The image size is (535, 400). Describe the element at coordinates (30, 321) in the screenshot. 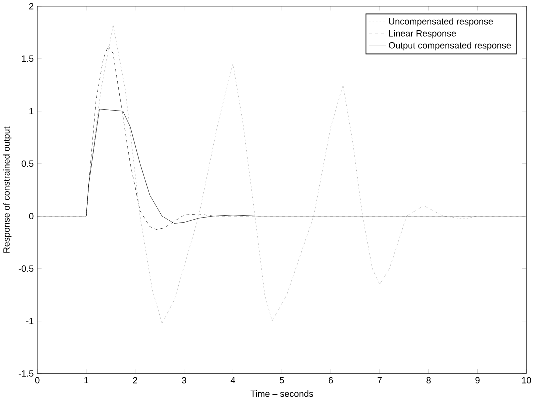

I see `y-tick-label: -1` at that location.